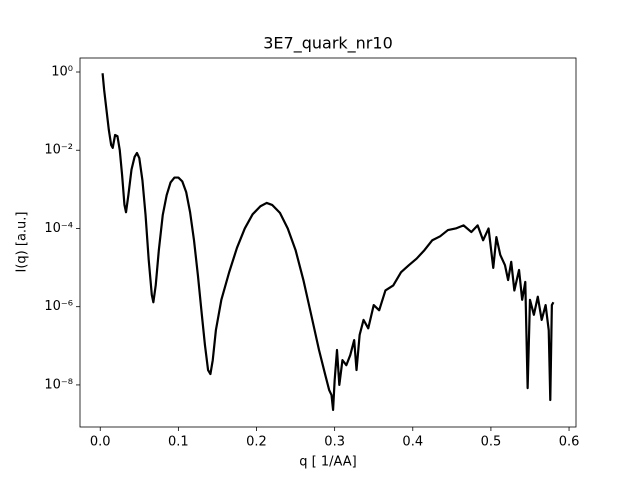  I want to click on y-tick-label: 10⁻⁶, so click(58, 306).